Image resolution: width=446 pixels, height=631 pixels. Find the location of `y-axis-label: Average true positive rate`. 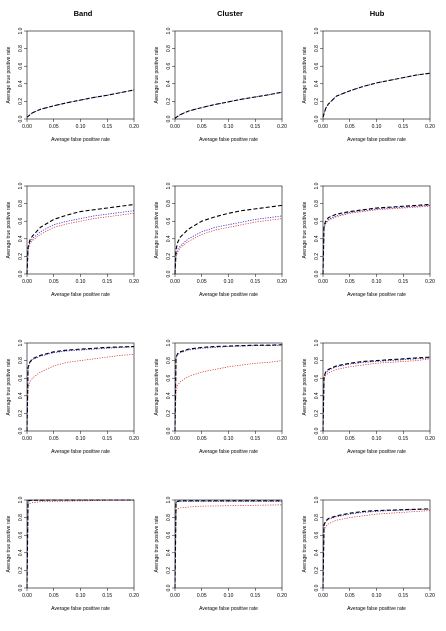

y-axis-label: Average true positive rate is located at coordinates (9, 74).